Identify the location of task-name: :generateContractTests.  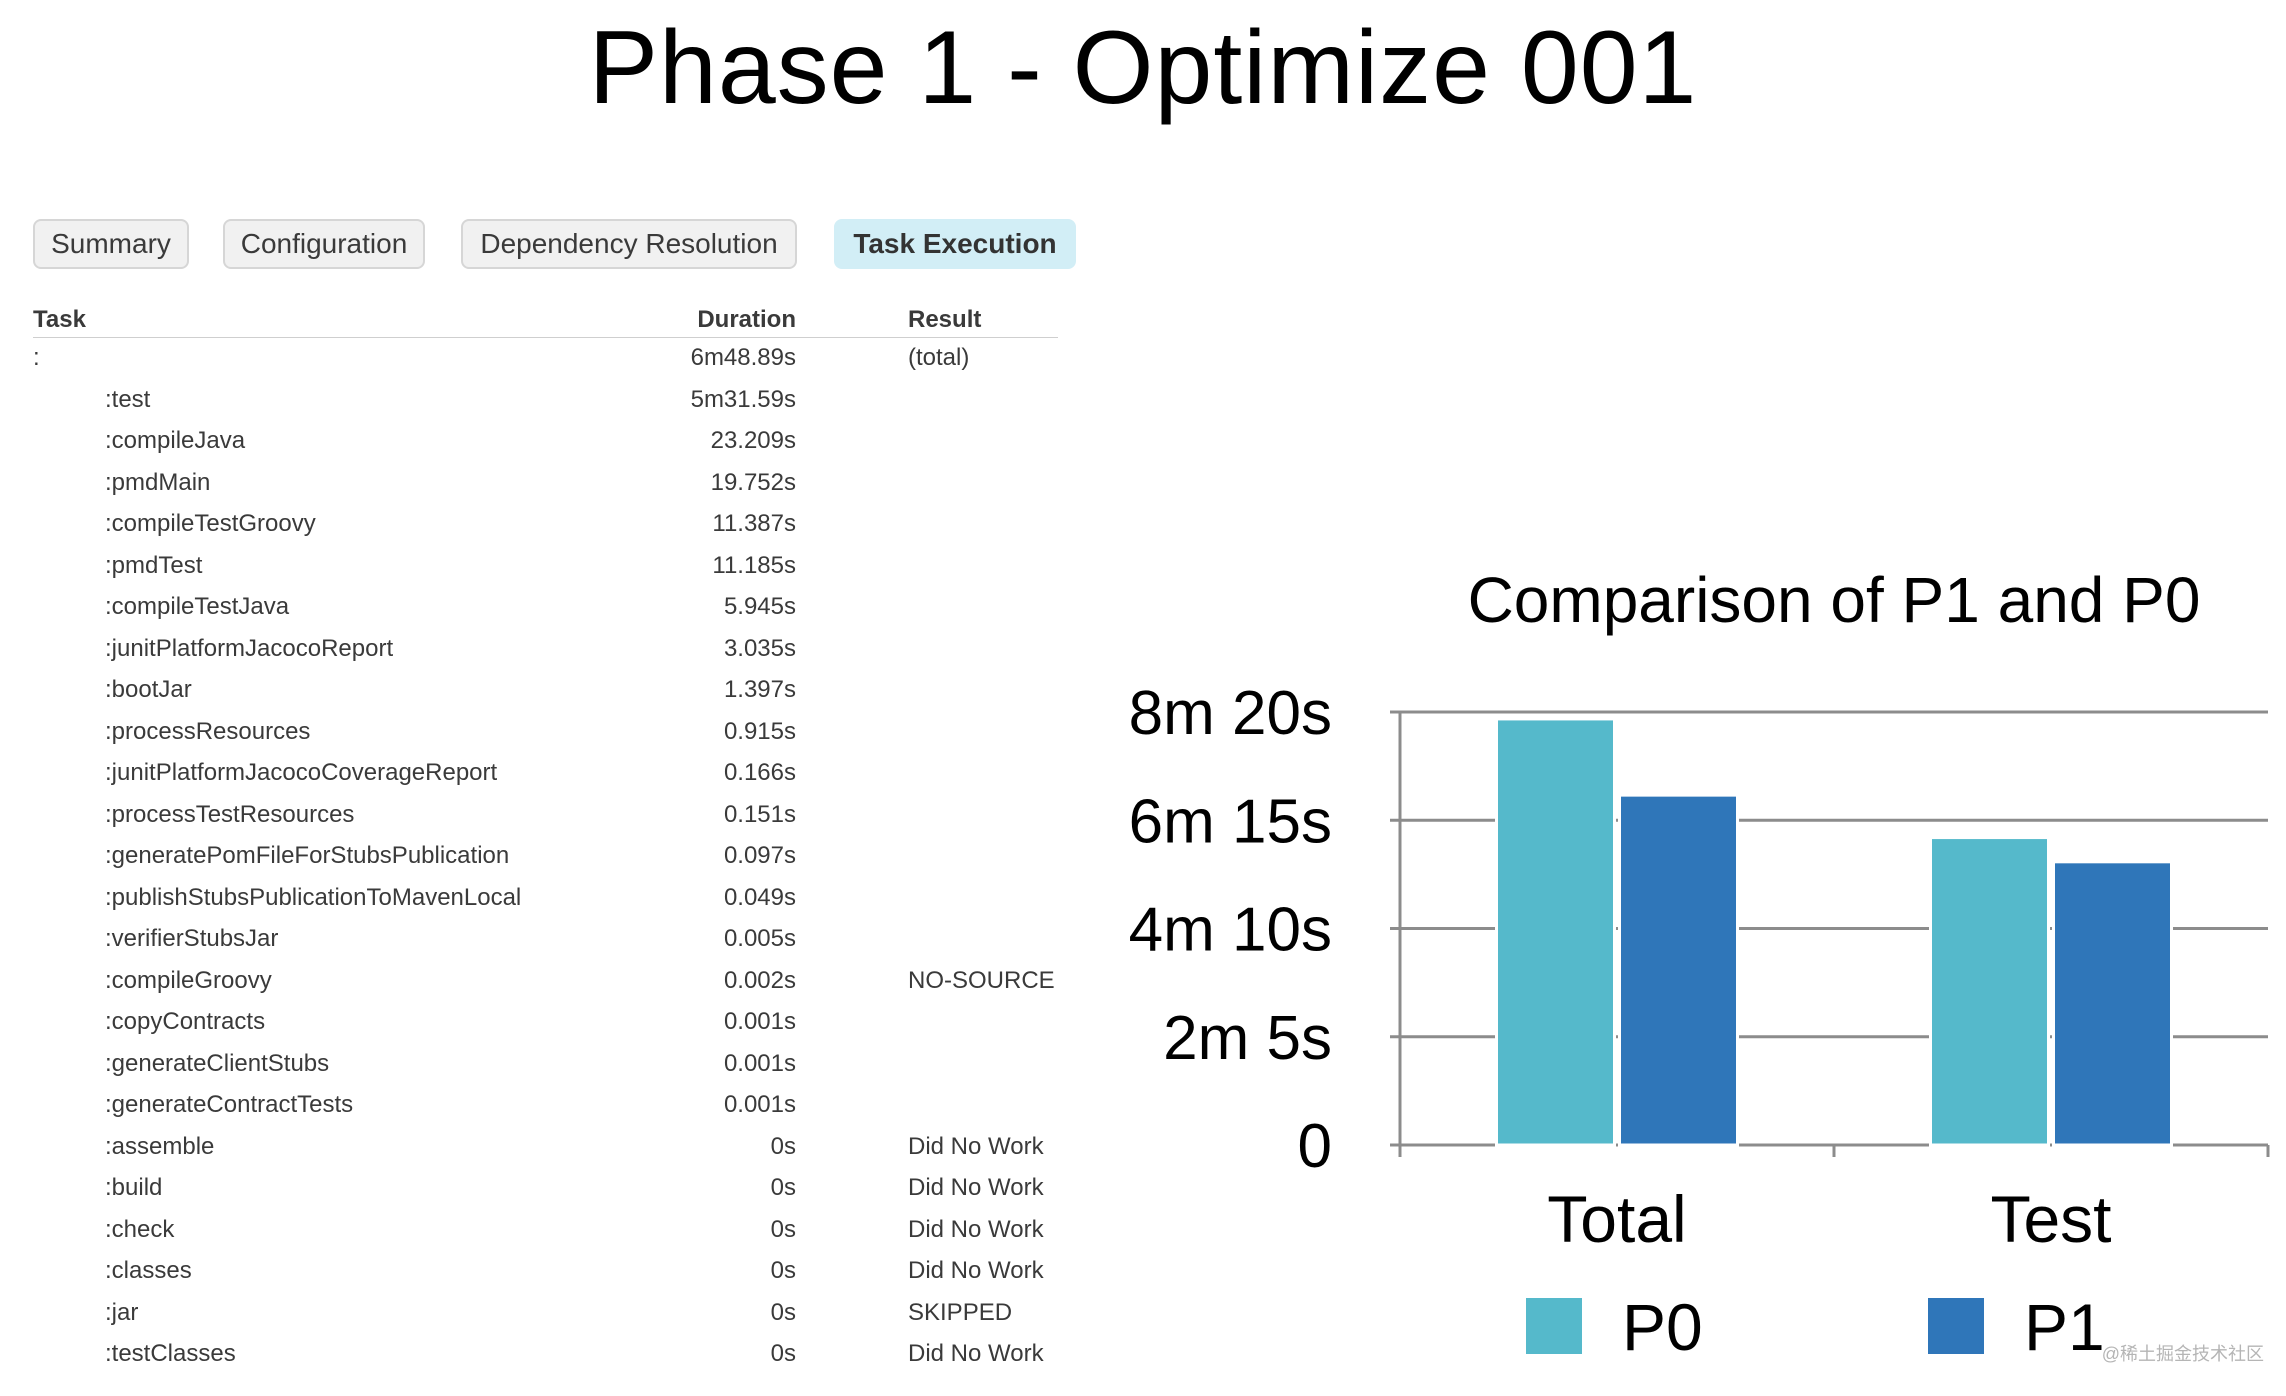
(229, 1104).